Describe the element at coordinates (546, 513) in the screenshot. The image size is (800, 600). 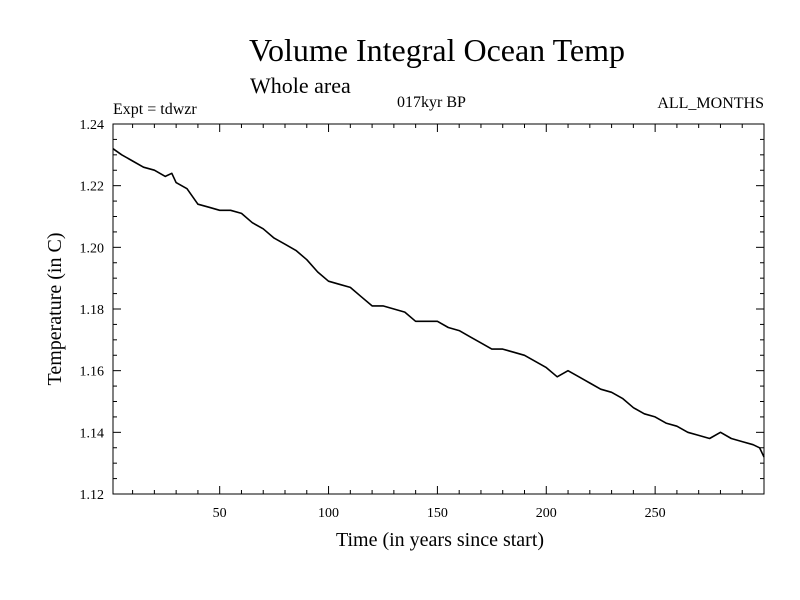
I see `x-tick-label: 200` at that location.